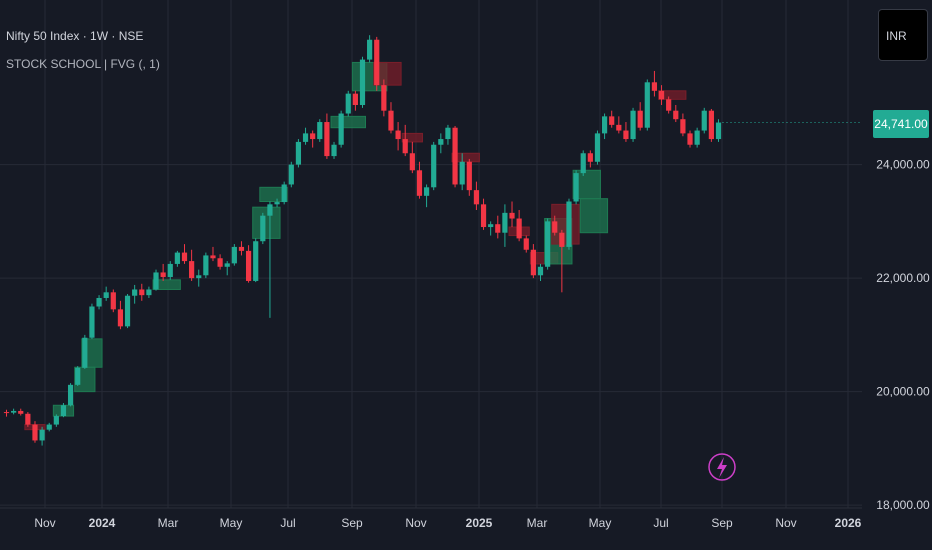 The height and width of the screenshot is (550, 932). Describe the element at coordinates (83, 64) in the screenshot. I see `indicator-label: STOCK SCHOOL | FVG (, 1)` at that location.